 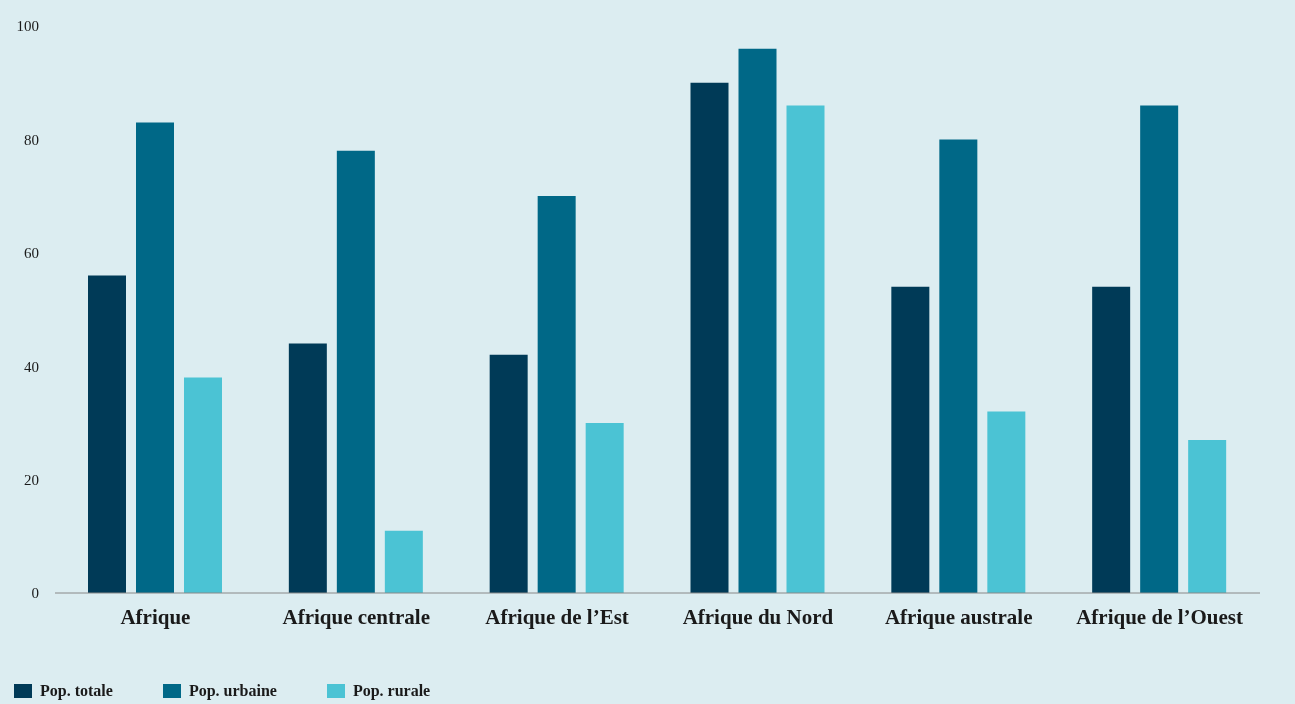 I want to click on y-tick-label: 20, so click(x=31, y=479).